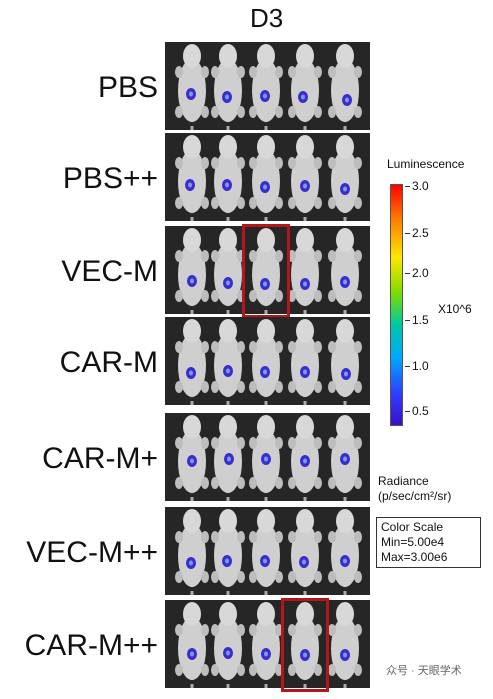 The height and width of the screenshot is (699, 493). Describe the element at coordinates (426, 164) in the screenshot. I see `colorbar-title: Luminescence` at that location.